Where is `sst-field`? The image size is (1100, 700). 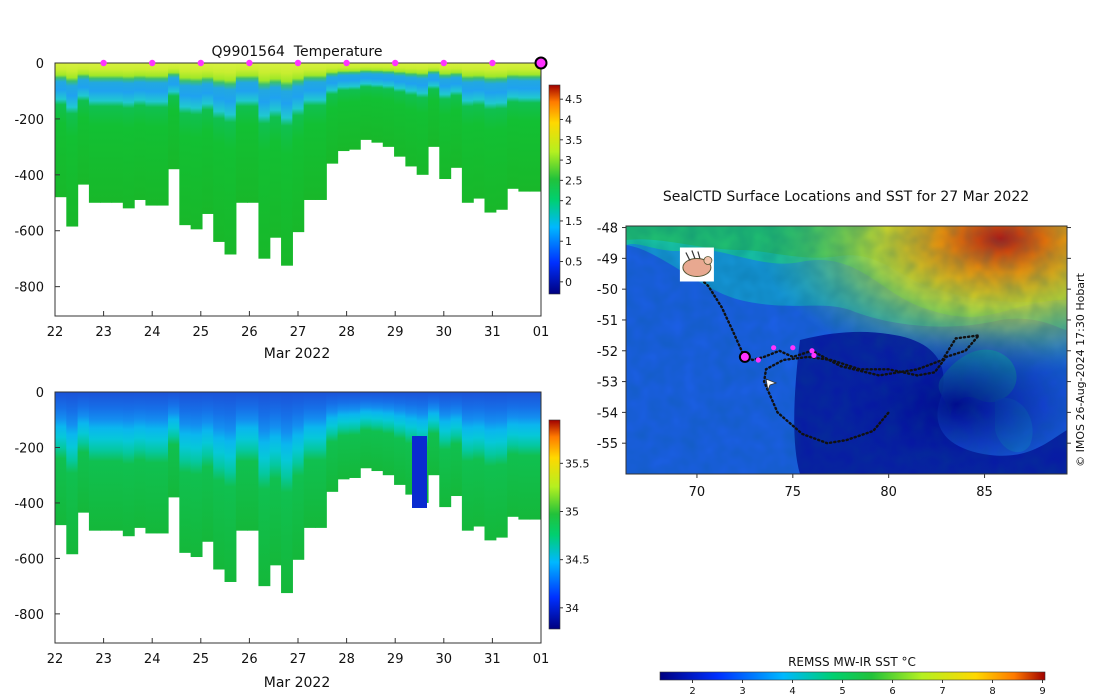 sst-field is located at coordinates (846, 350).